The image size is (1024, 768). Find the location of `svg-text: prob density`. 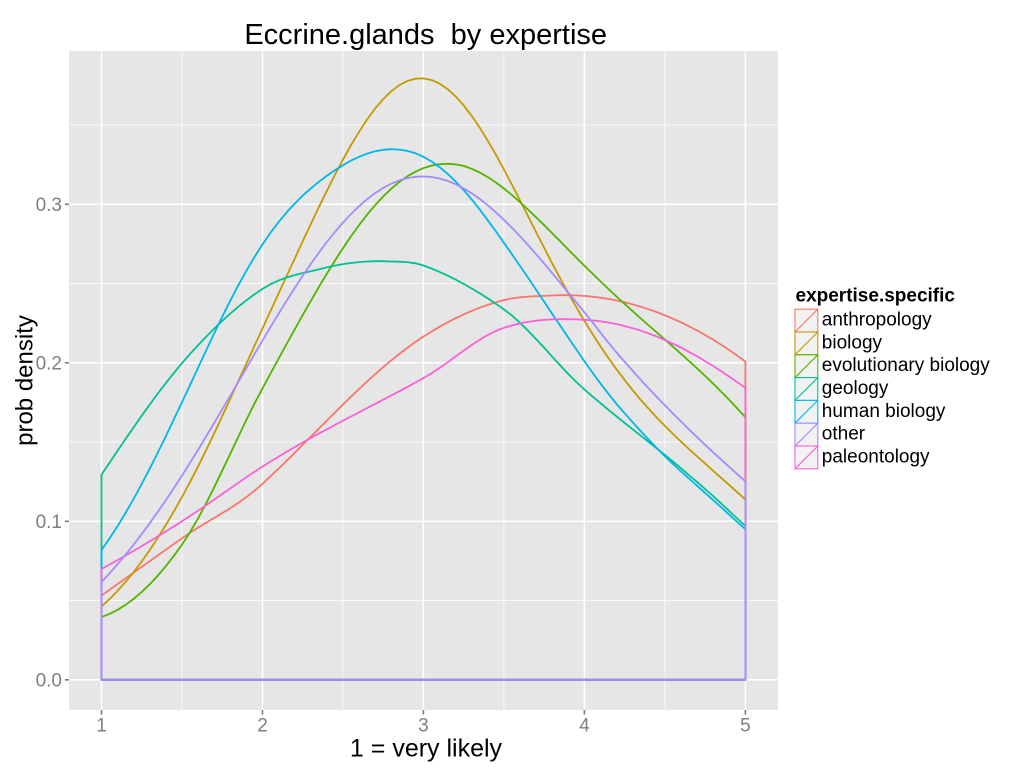

svg-text: prob density is located at coordinates (25, 380).